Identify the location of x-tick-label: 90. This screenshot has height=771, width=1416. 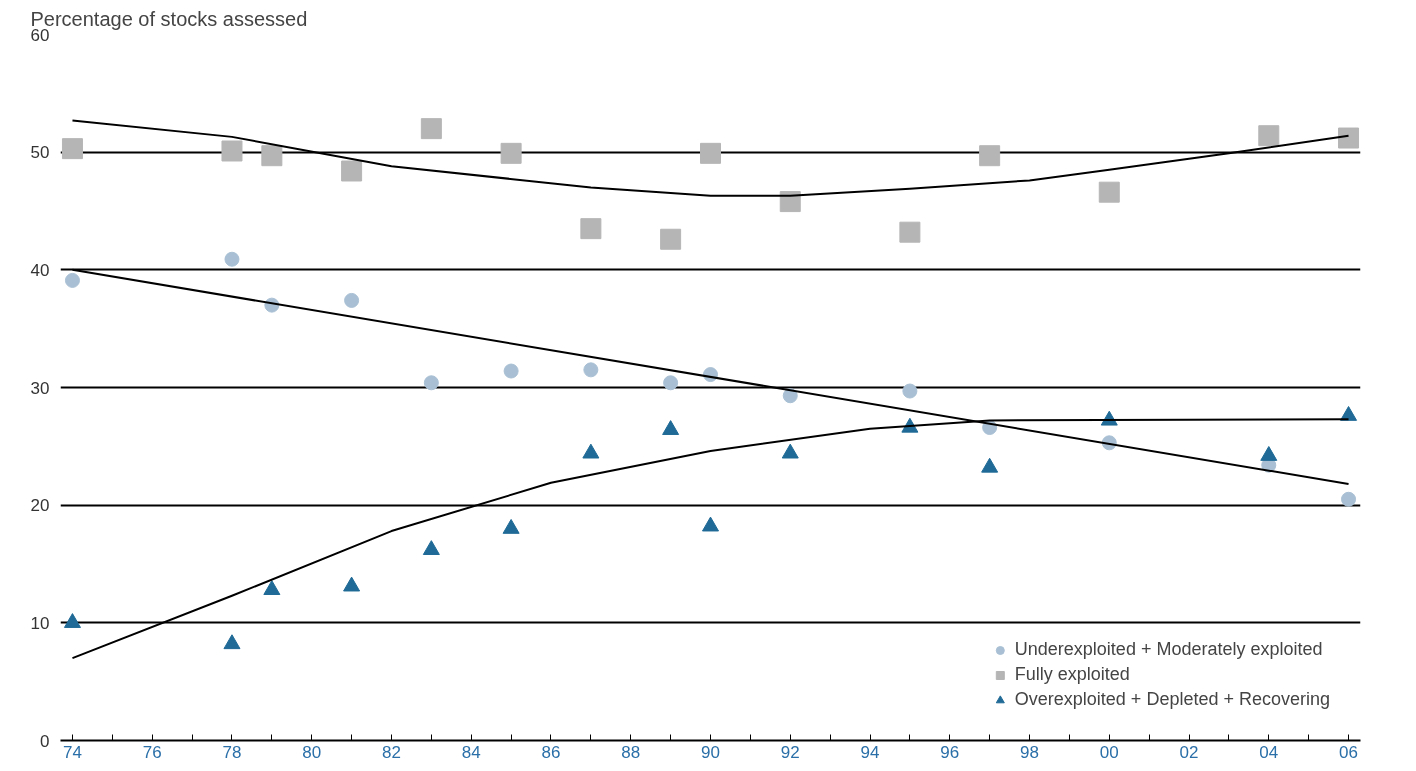
(710, 752).